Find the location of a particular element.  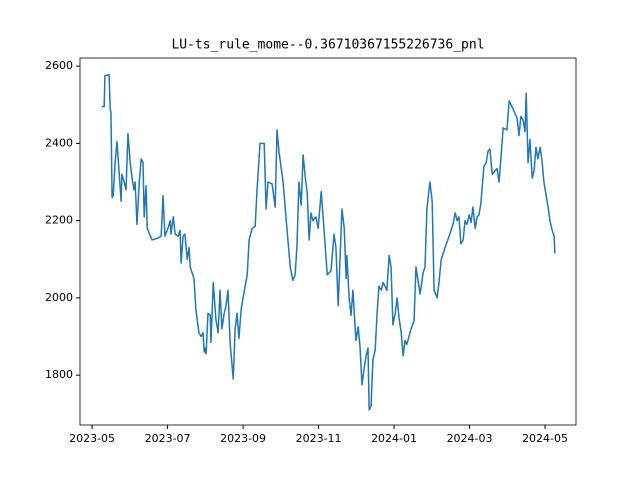

x-tick-label: 2024-05 is located at coordinates (545, 438).